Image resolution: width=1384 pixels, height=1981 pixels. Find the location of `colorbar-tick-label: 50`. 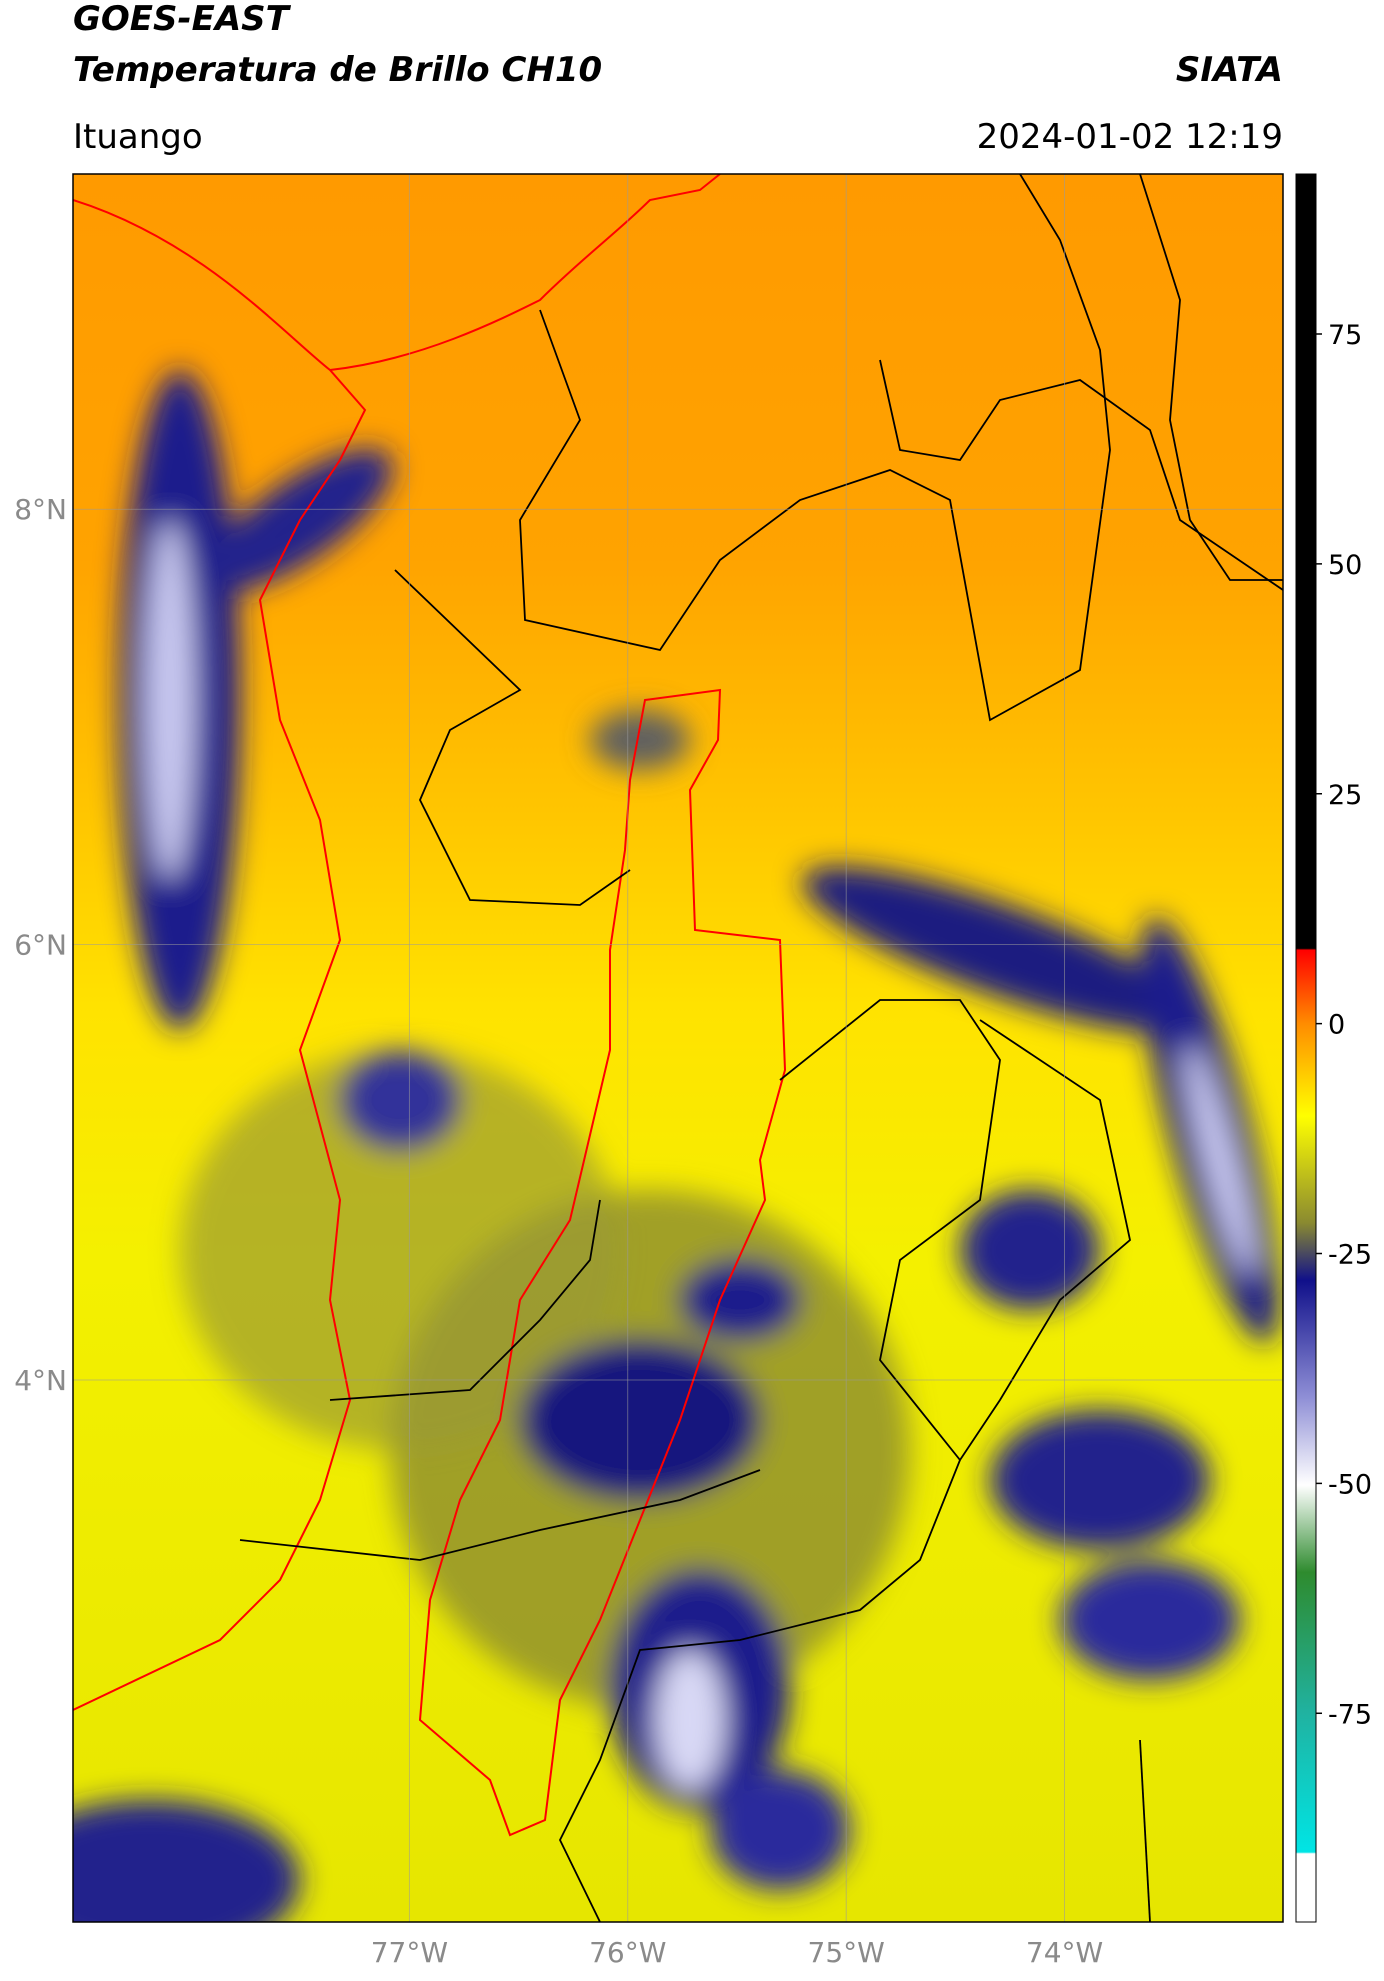

colorbar-tick-label: 50 is located at coordinates (1345, 565).